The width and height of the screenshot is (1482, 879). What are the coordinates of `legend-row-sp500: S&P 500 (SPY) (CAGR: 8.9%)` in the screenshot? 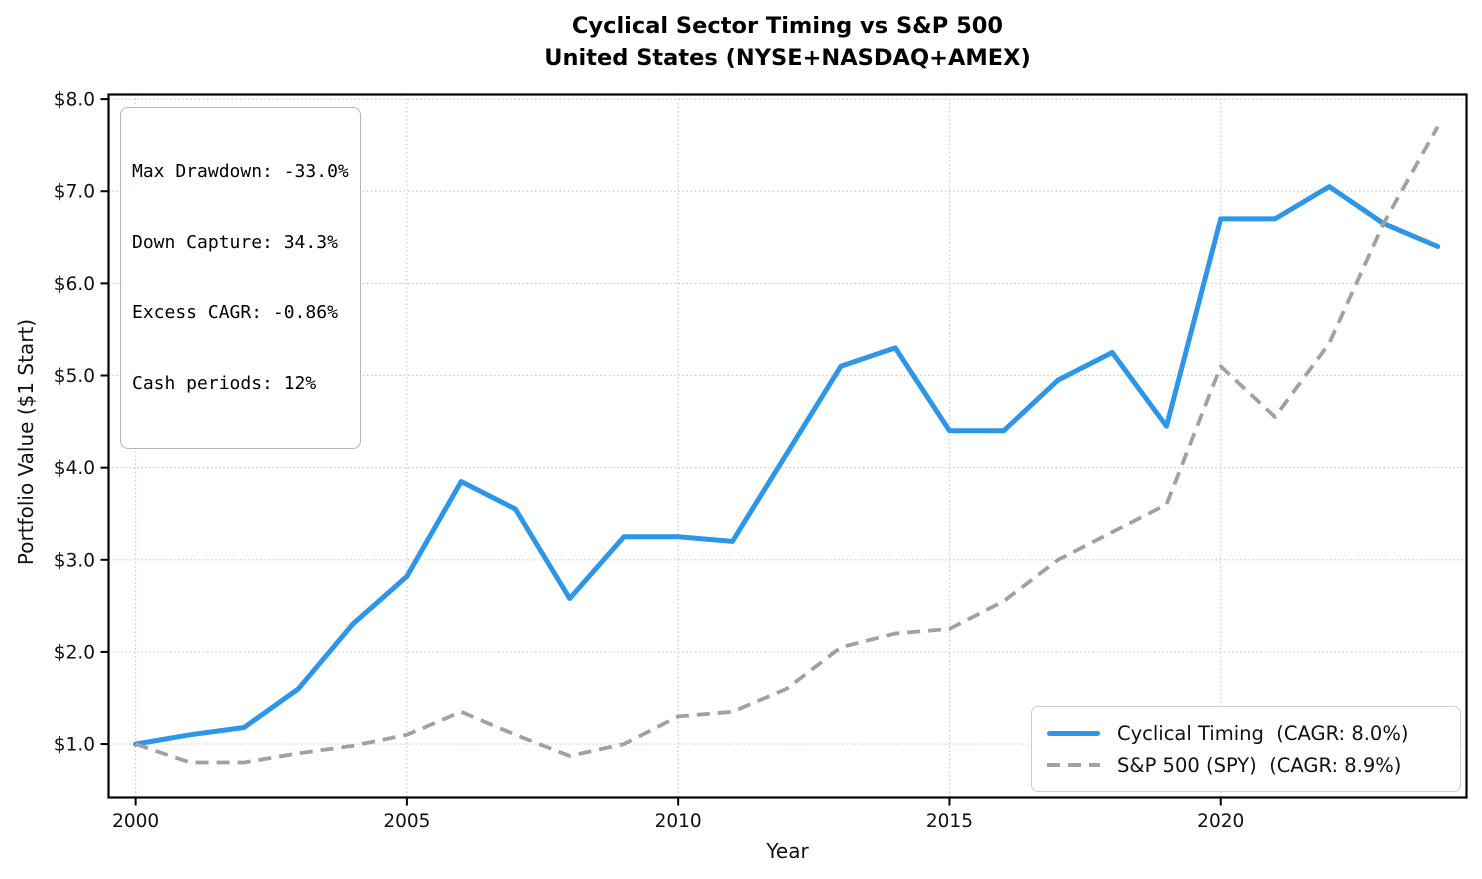 It's located at (1246, 765).